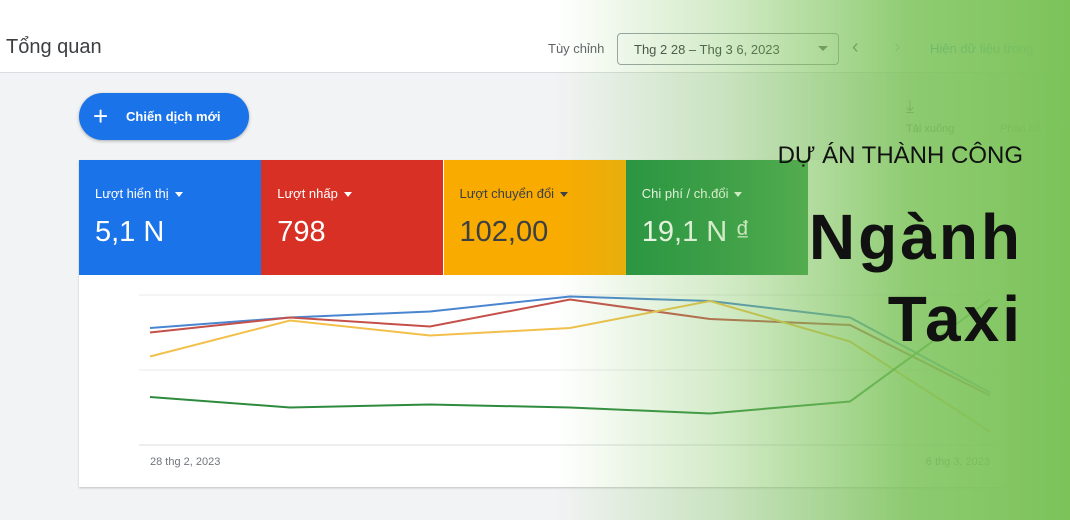  I want to click on metric-value: 102,00, so click(504, 232).